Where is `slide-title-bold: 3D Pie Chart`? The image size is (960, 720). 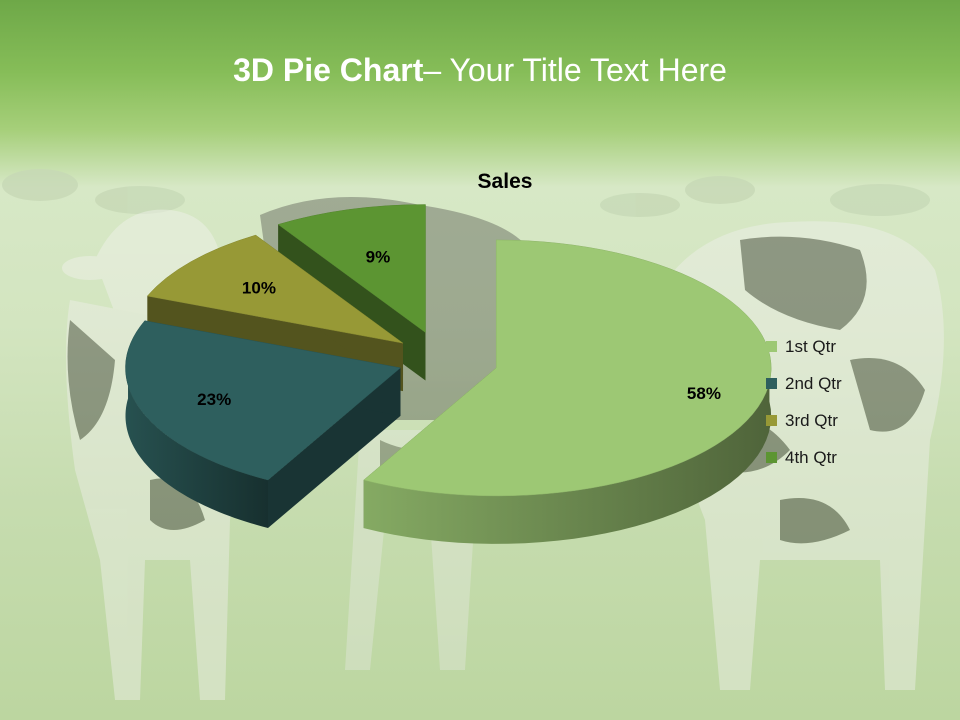
slide-title-bold: 3D Pie Chart is located at coordinates (328, 70).